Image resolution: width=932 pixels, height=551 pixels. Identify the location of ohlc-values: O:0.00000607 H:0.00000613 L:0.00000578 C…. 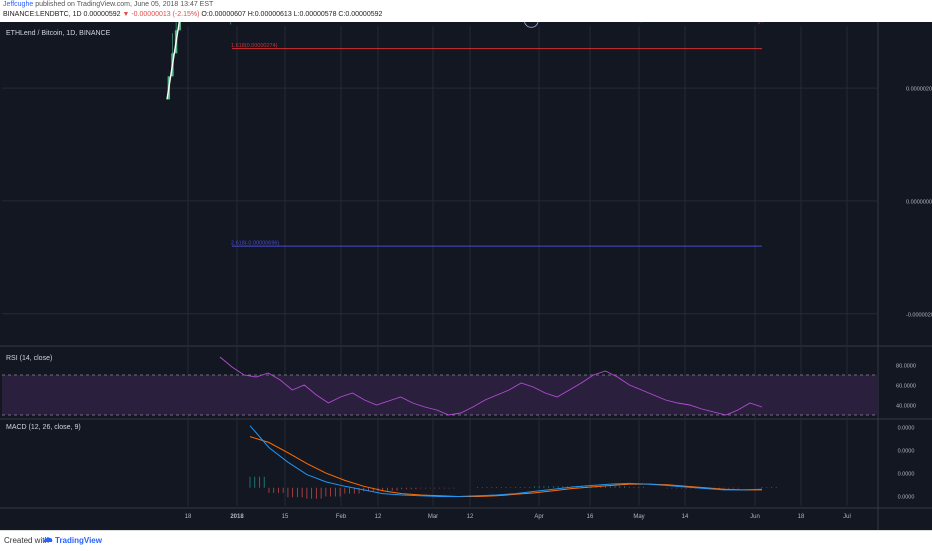
(292, 14).